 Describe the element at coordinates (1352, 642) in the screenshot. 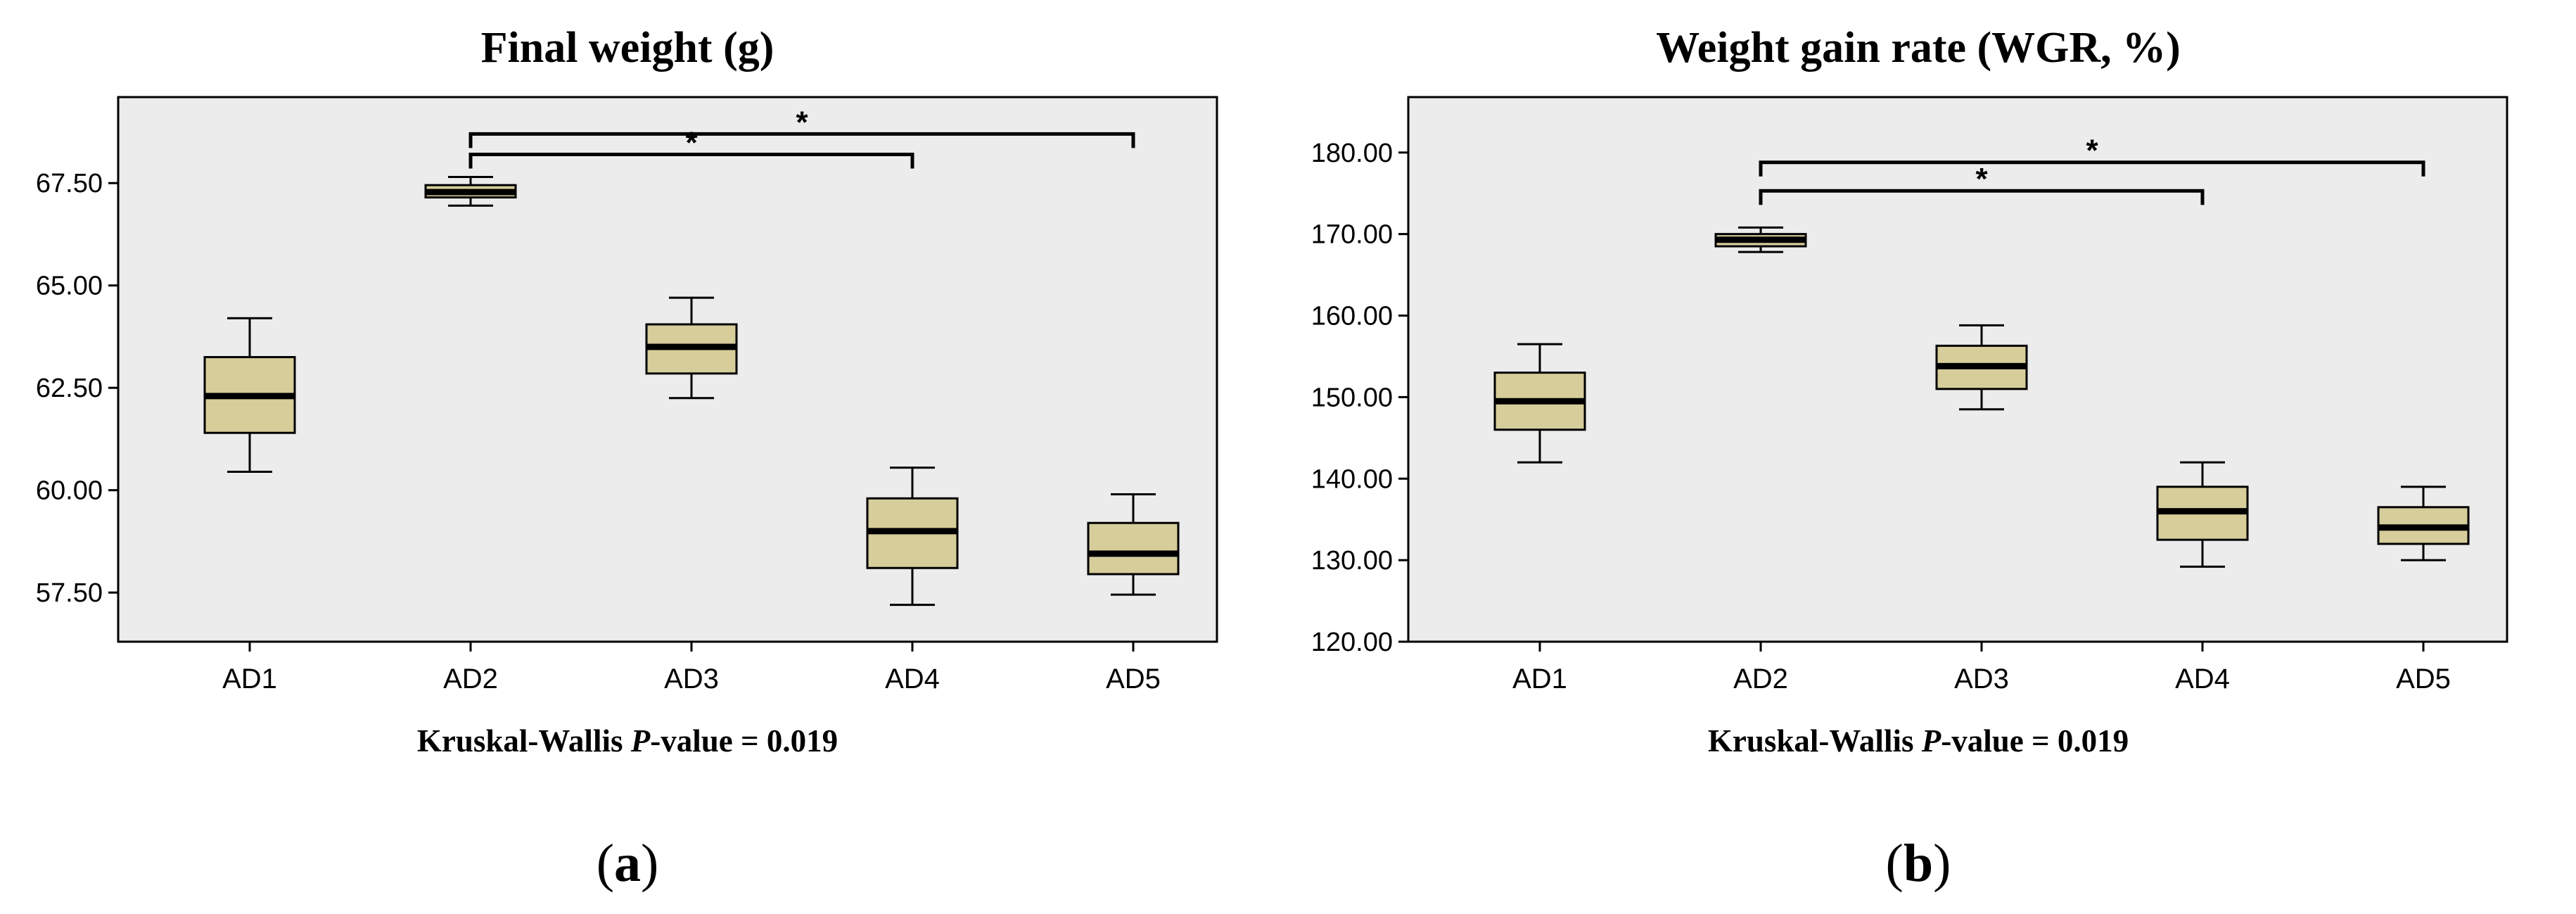

I see `y-tick-label: 120.00` at that location.